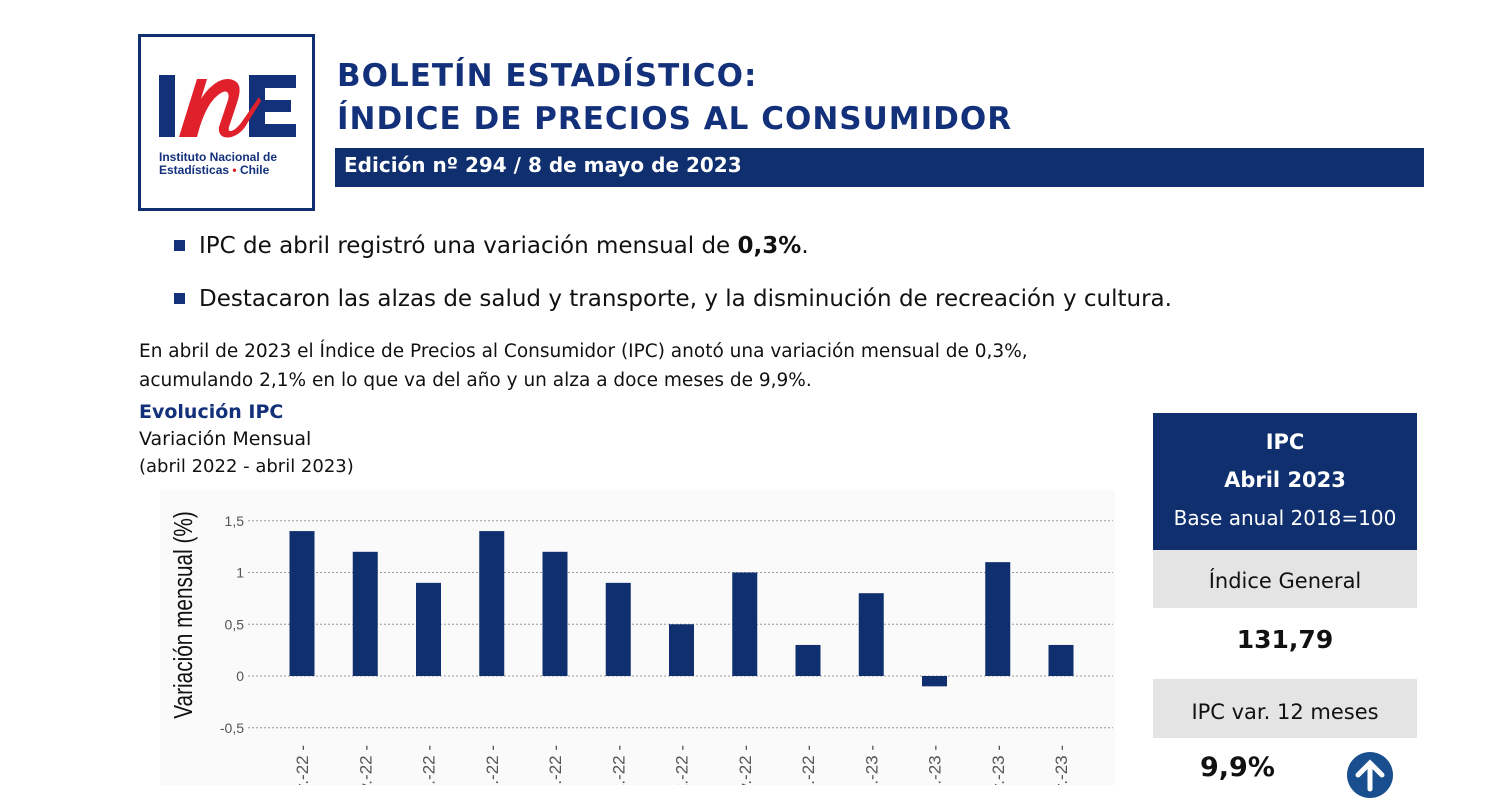  Describe the element at coordinates (675, 119) in the screenshot. I see `title-line-2: ÍNDICE DE PRECIOS AL CONSUMIDOR` at that location.